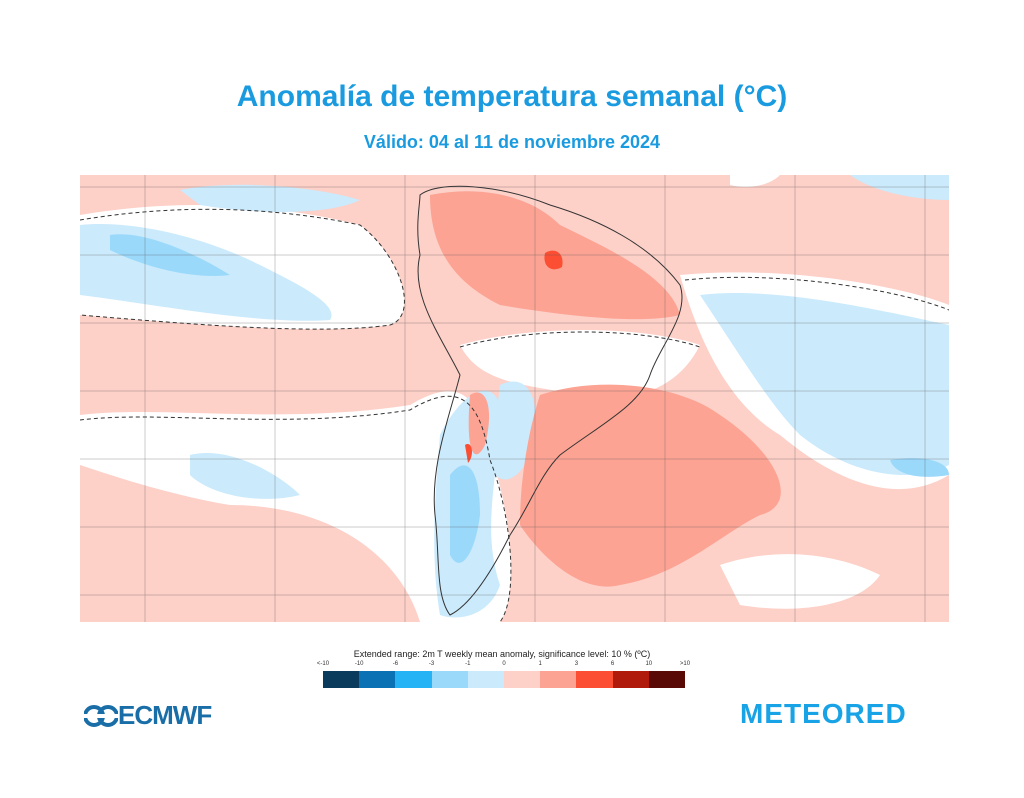 The image size is (1024, 798). I want to click on legend-tick: 10, so click(649, 664).